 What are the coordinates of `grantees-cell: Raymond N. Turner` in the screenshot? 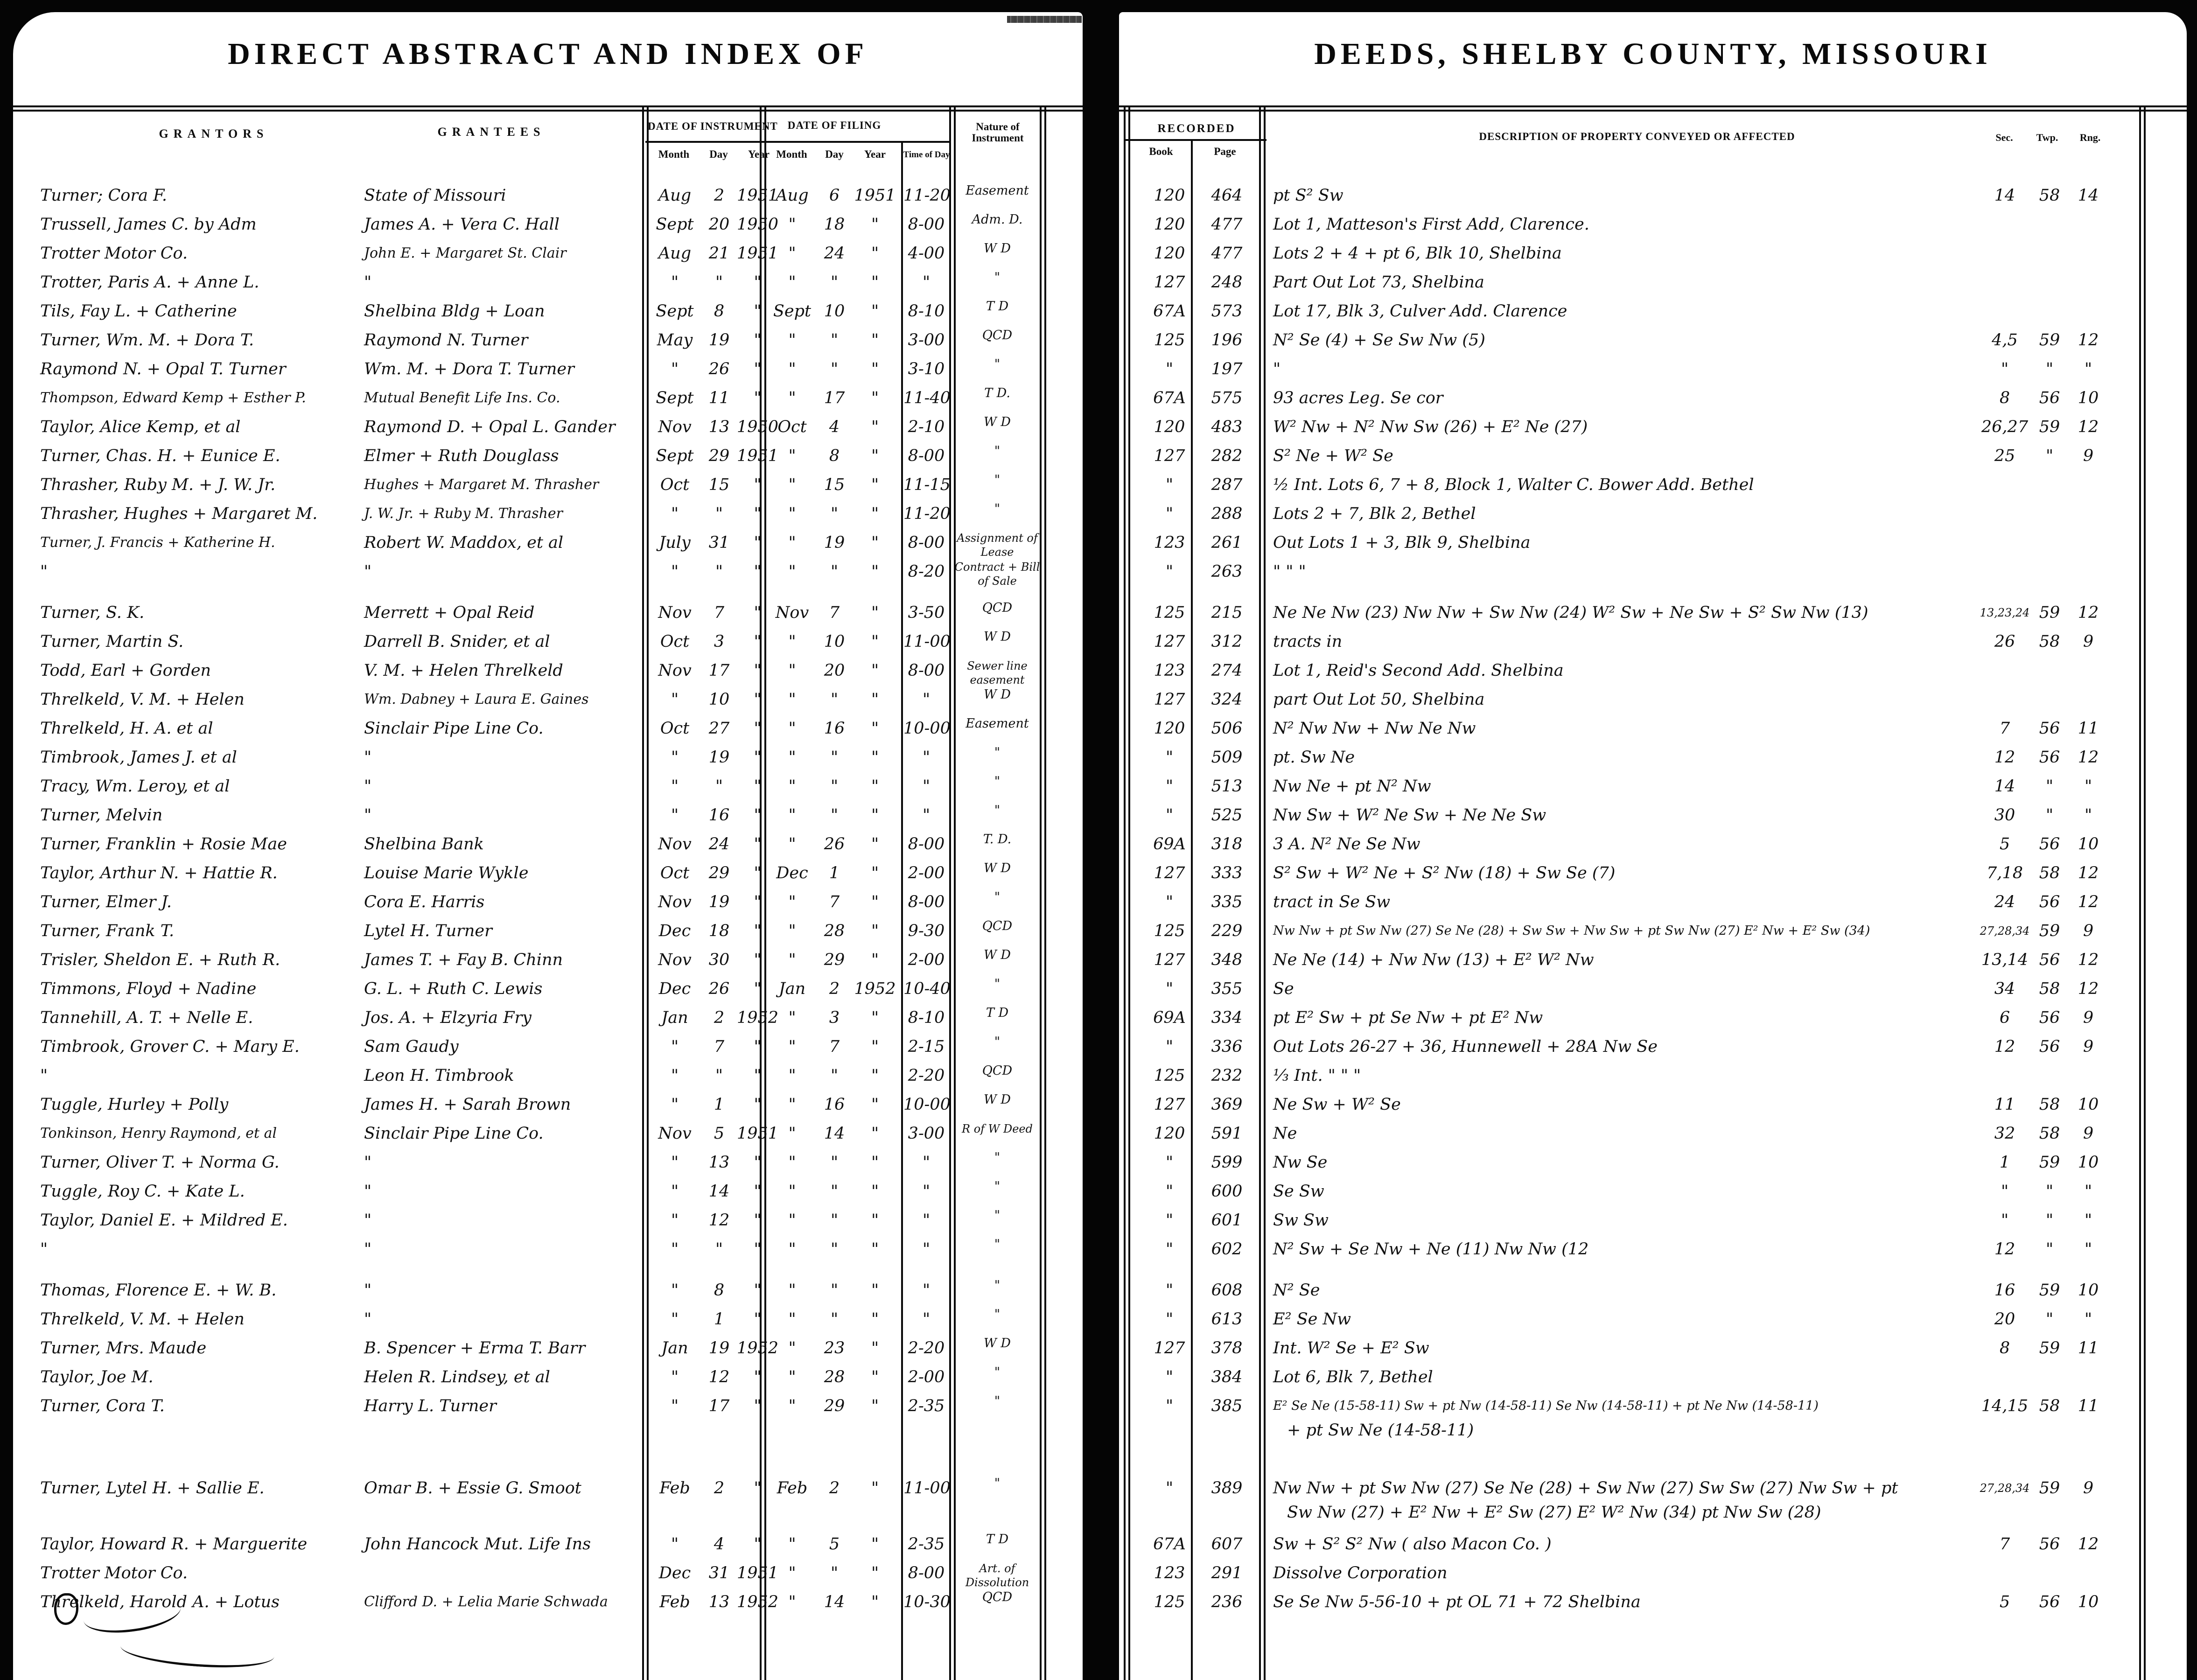 It's located at (446, 340).